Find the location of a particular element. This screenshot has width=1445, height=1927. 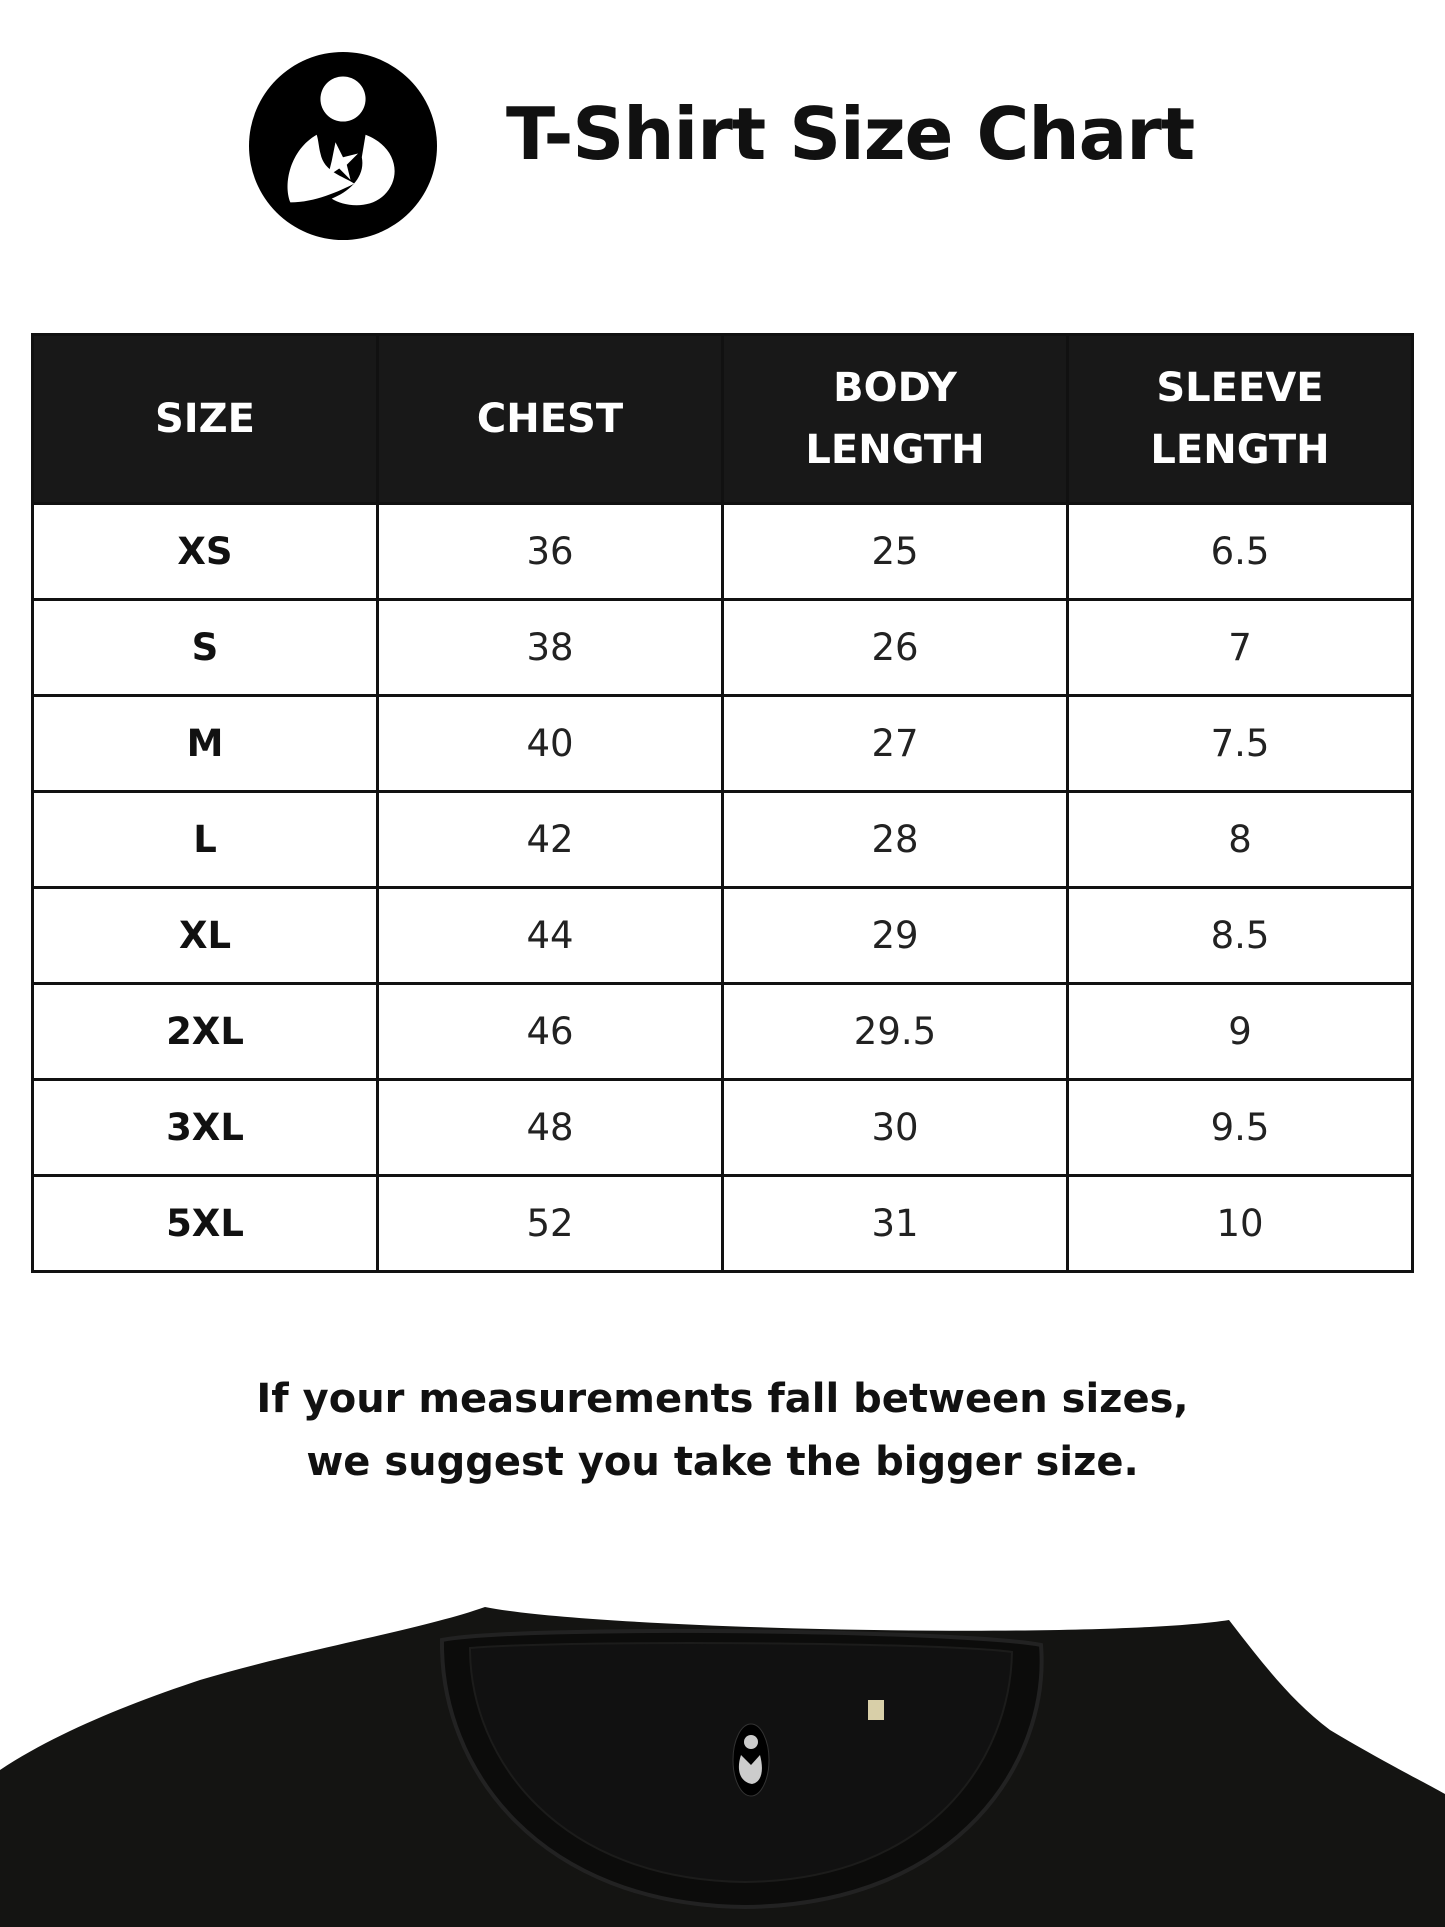

cell-size: S is located at coordinates (205, 647).